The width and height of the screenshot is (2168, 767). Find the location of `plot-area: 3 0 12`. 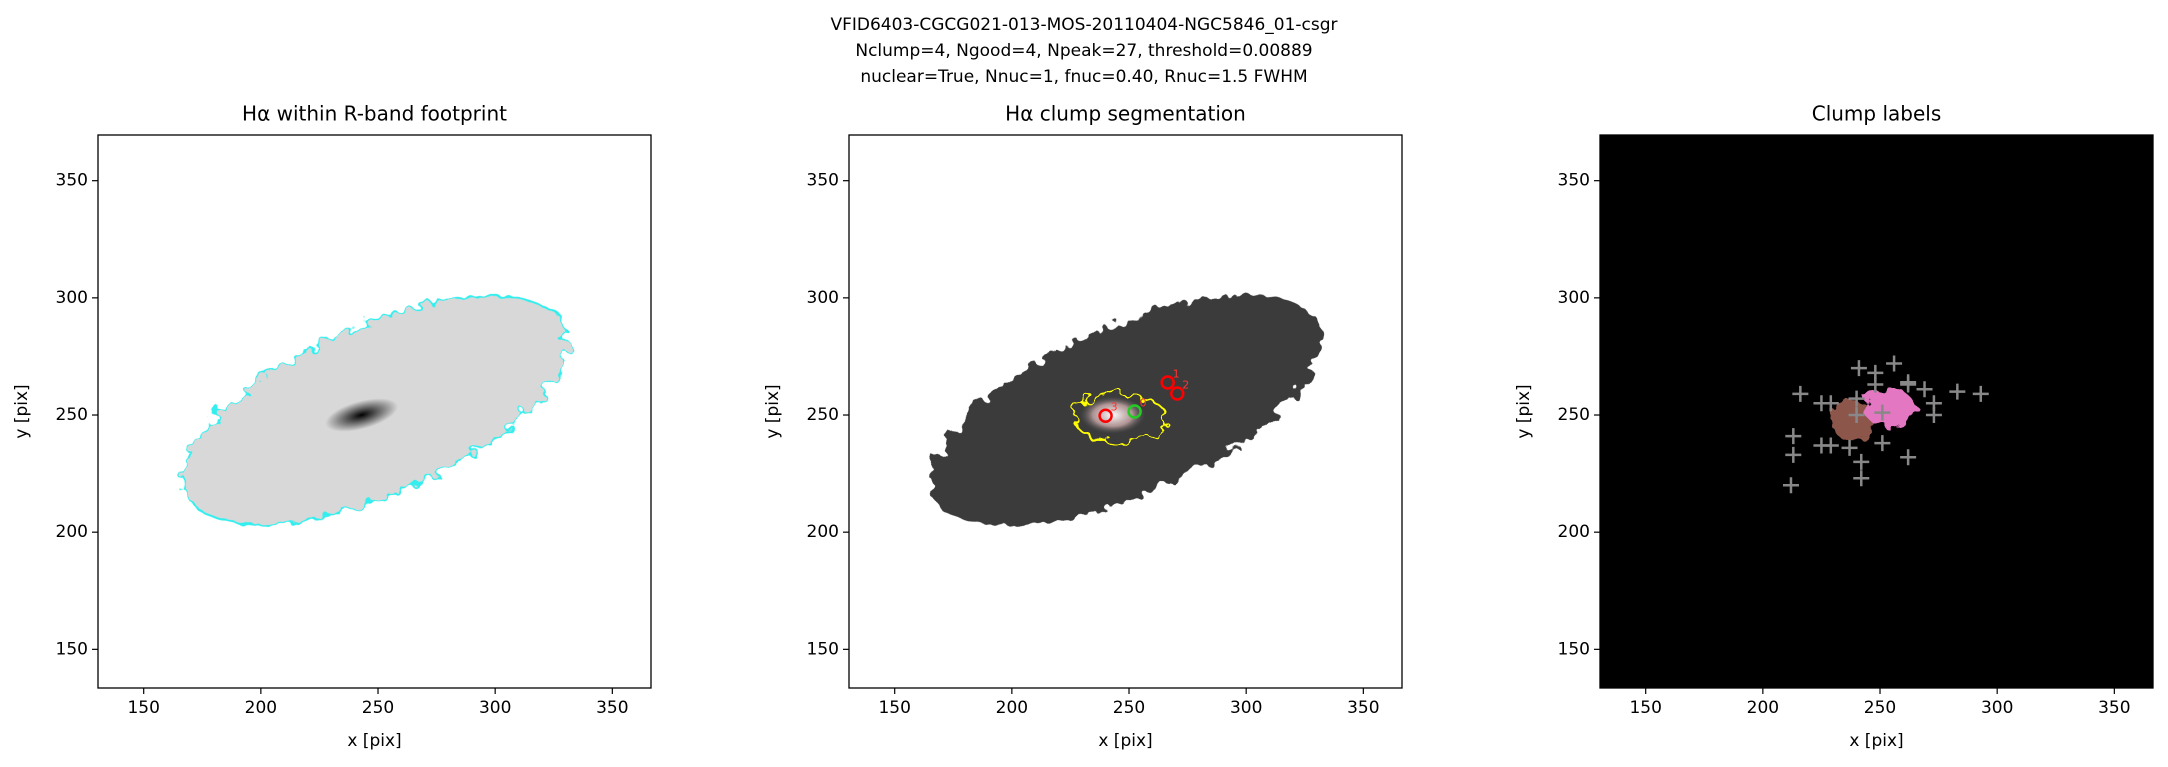

plot-area: 3 0 12 is located at coordinates (1126, 410).